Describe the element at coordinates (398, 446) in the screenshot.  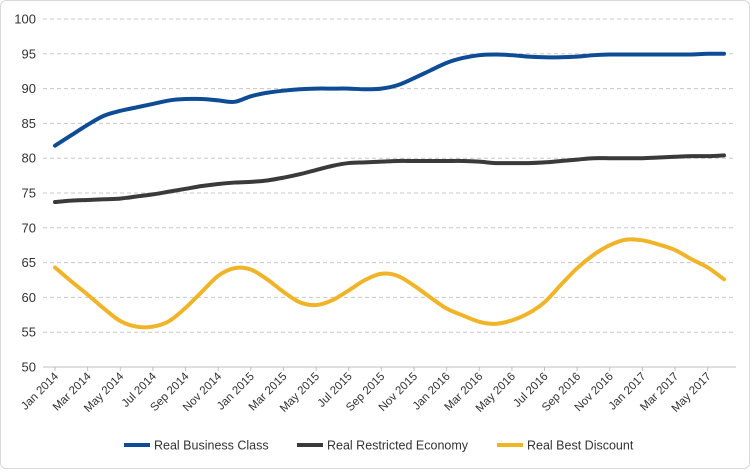
I see `legend-label: Real Restricted Economy` at that location.